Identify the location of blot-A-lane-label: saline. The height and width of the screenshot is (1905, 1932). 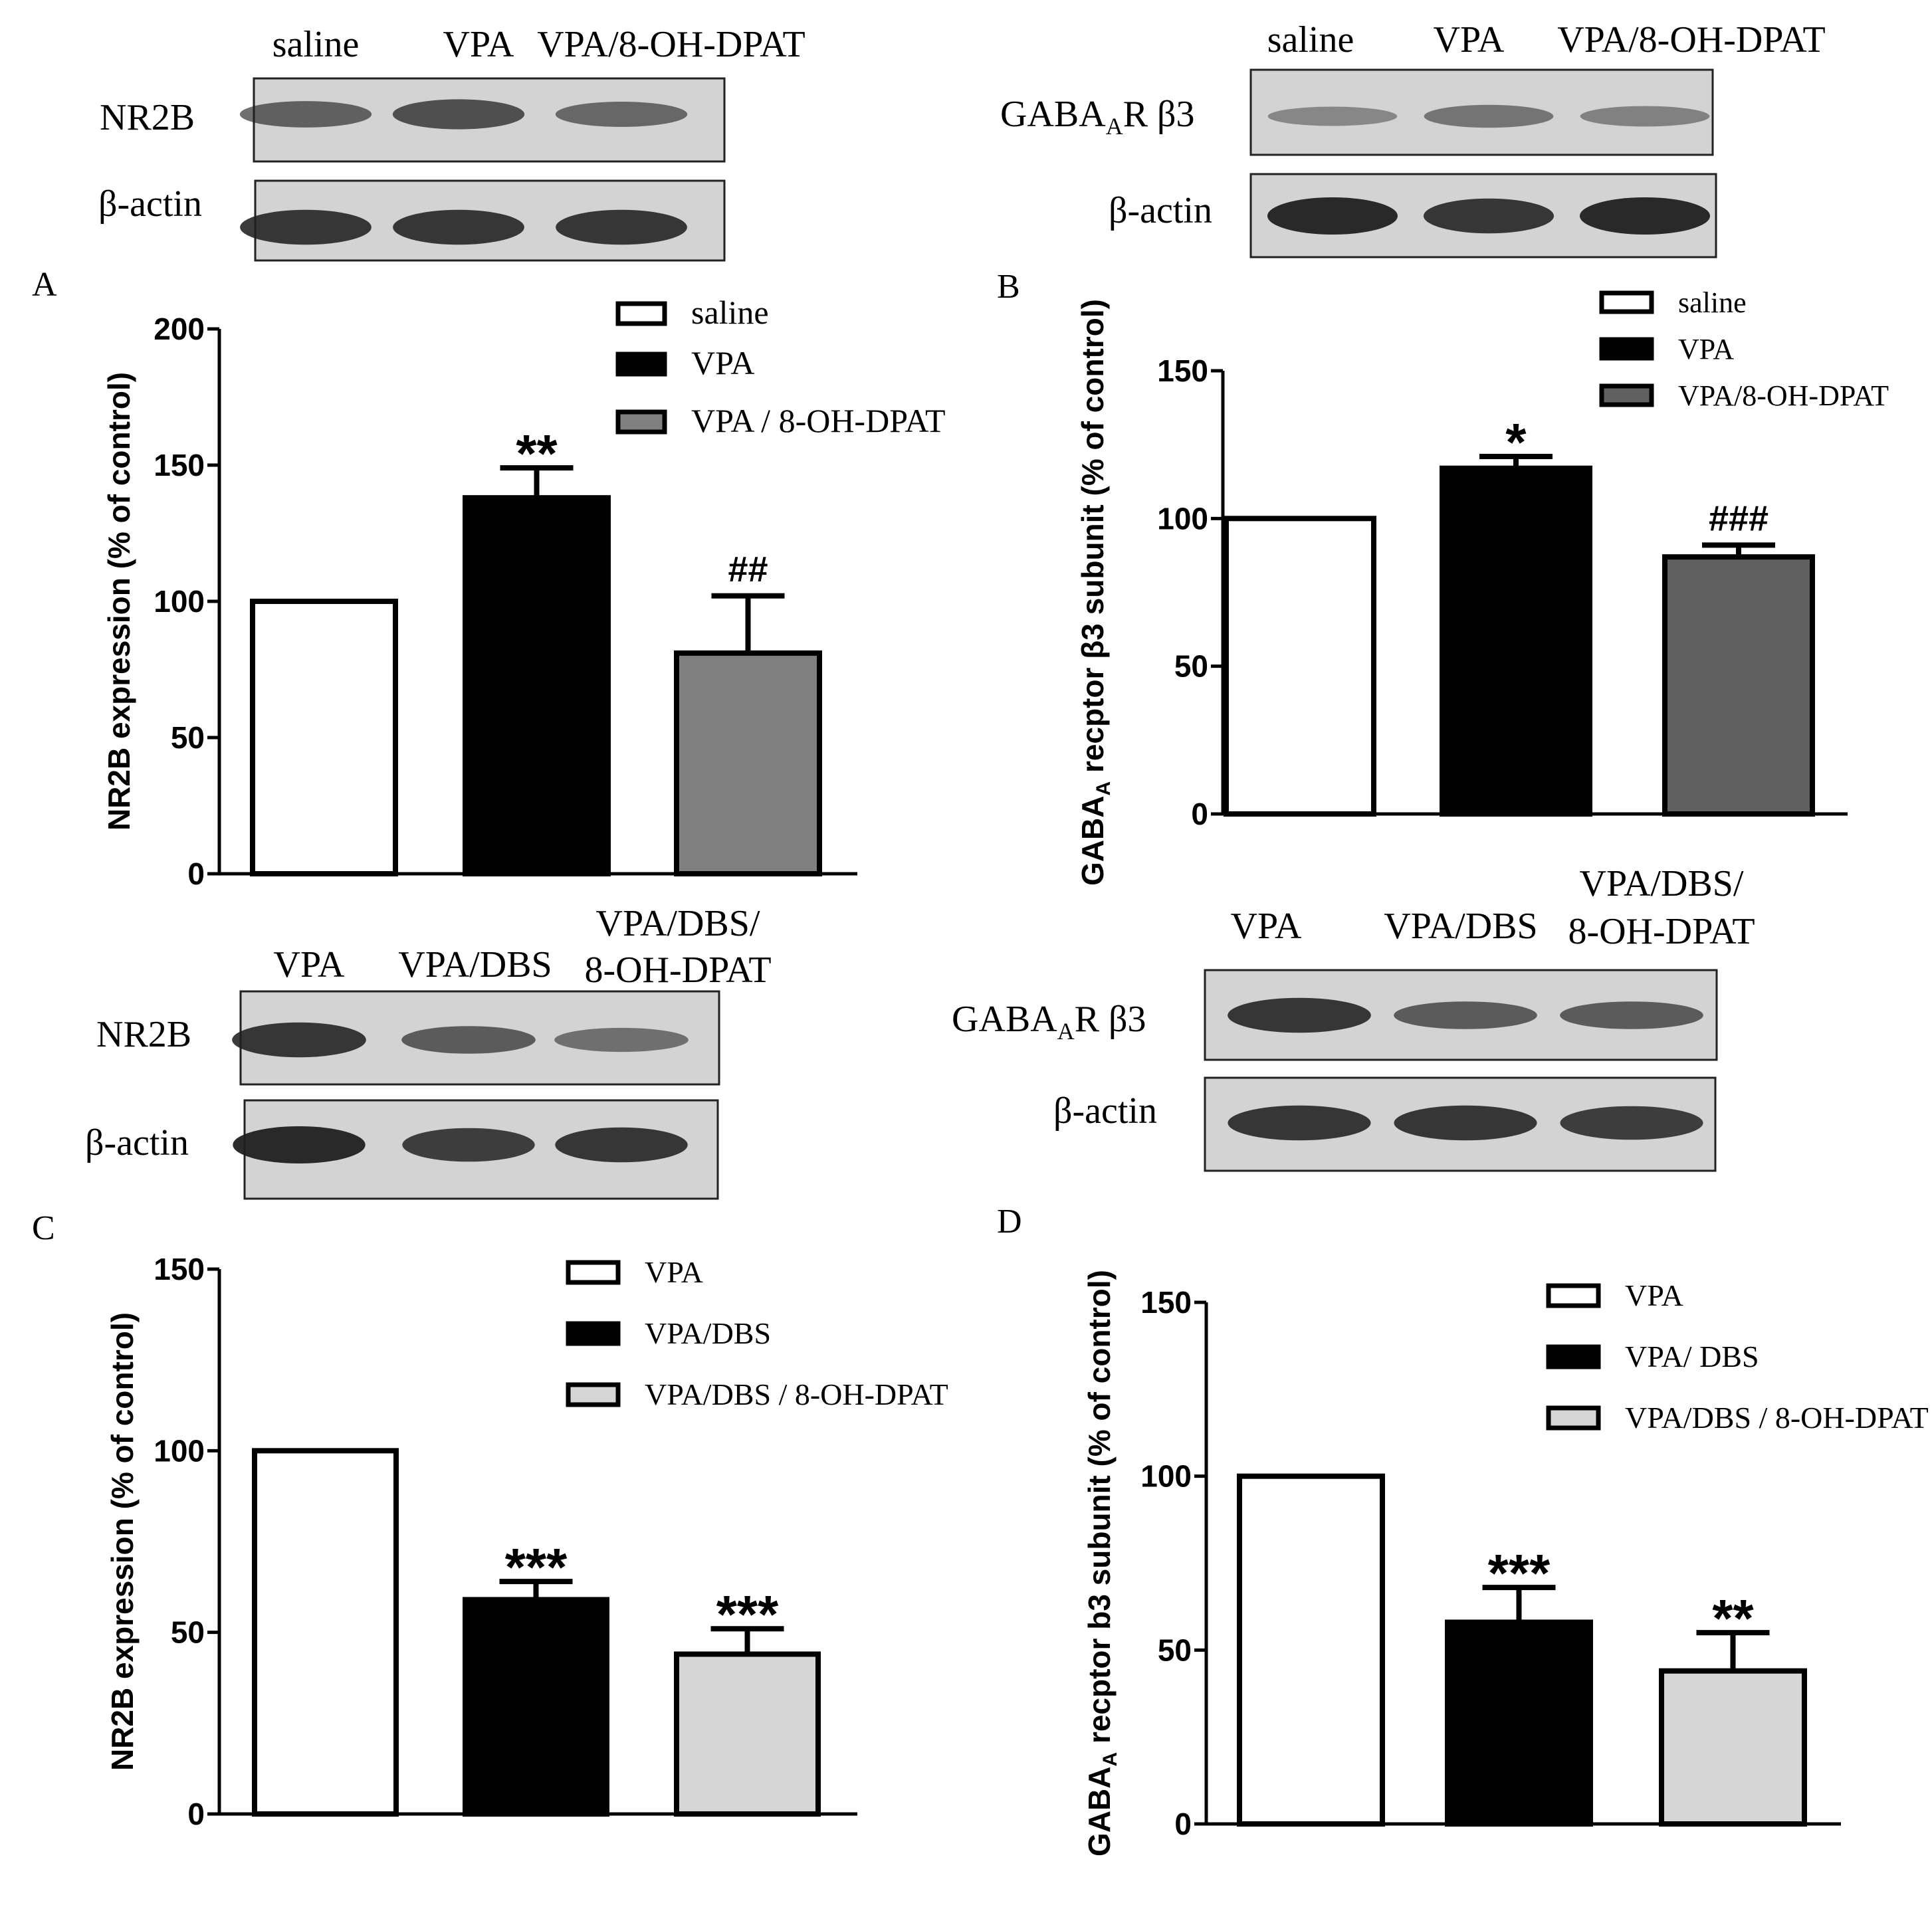
(316, 44).